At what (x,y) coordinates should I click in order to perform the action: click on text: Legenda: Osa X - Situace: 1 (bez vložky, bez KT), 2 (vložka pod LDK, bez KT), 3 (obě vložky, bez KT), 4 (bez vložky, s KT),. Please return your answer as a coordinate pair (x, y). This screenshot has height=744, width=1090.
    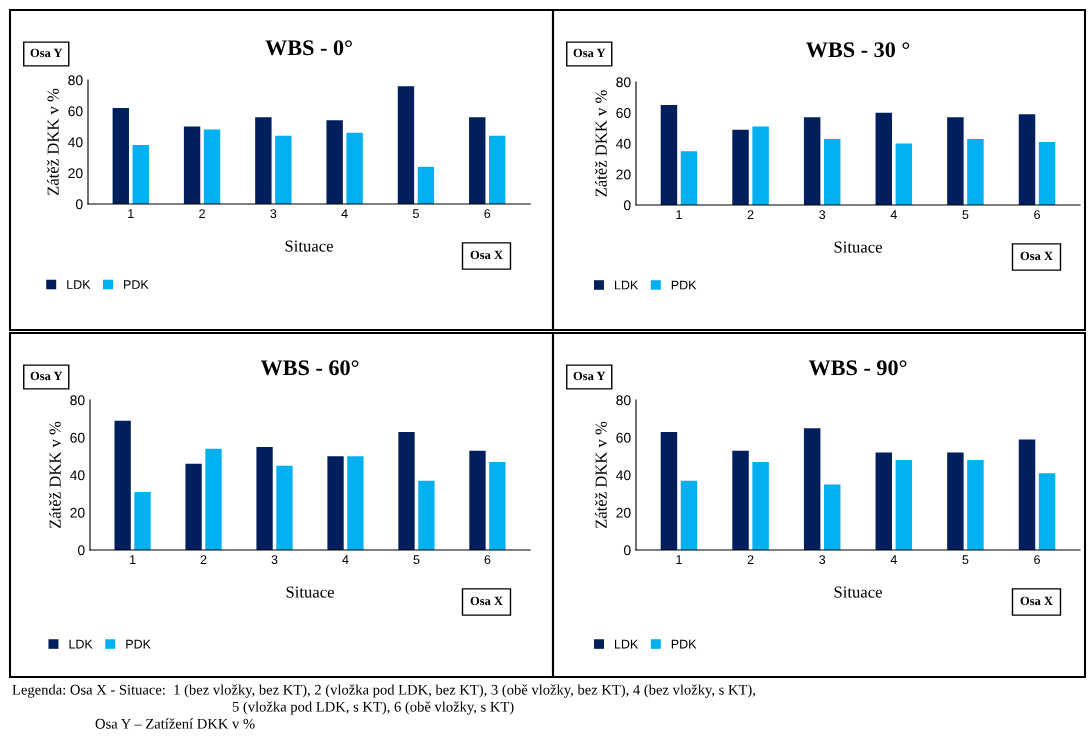
    Looking at the image, I should click on (383, 691).